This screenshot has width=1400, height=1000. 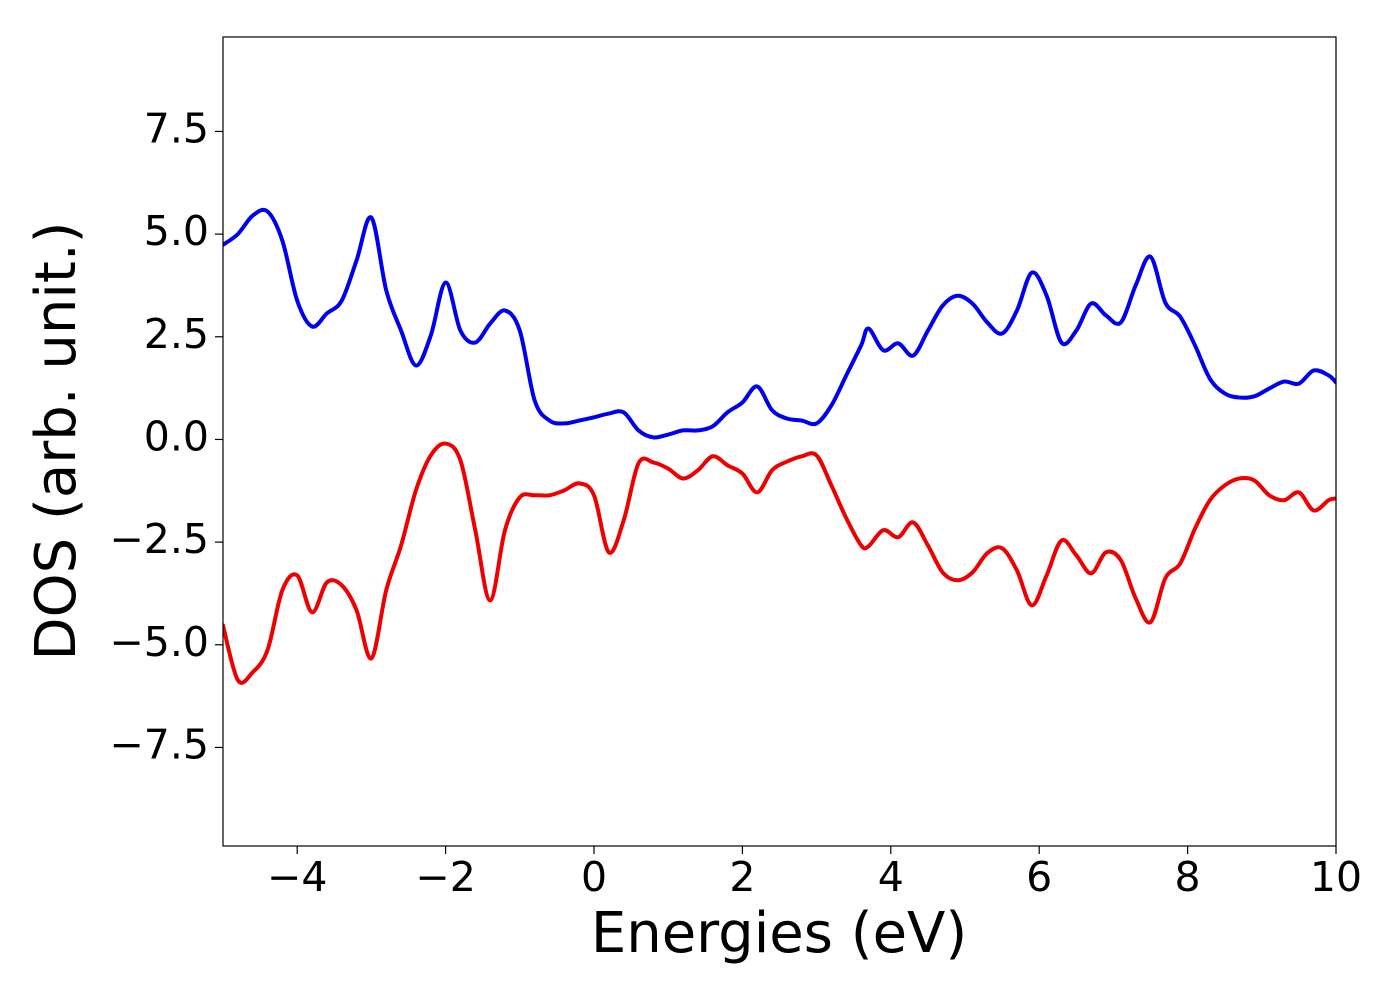 What do you see at coordinates (1188, 877) in the screenshot?
I see `x-tick-label: 8` at bounding box center [1188, 877].